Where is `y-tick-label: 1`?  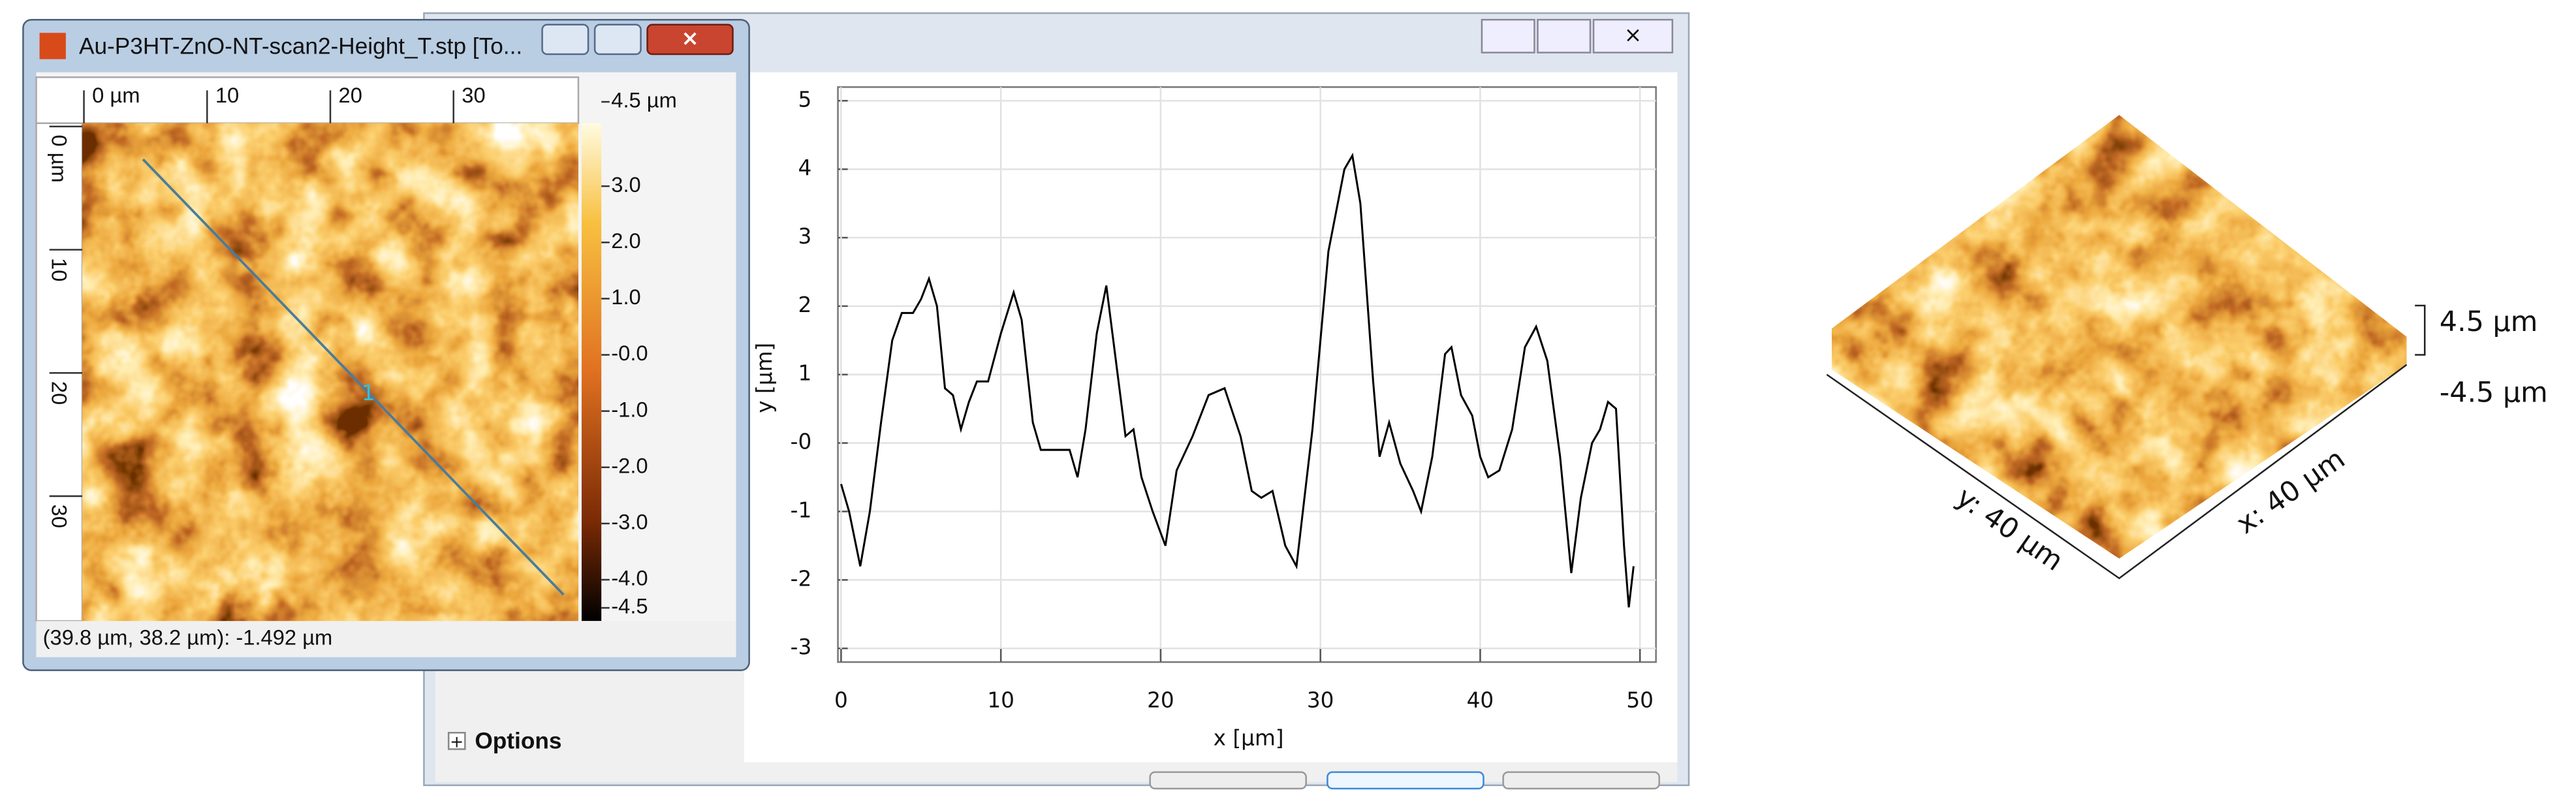
y-tick-label: 1 is located at coordinates (805, 374).